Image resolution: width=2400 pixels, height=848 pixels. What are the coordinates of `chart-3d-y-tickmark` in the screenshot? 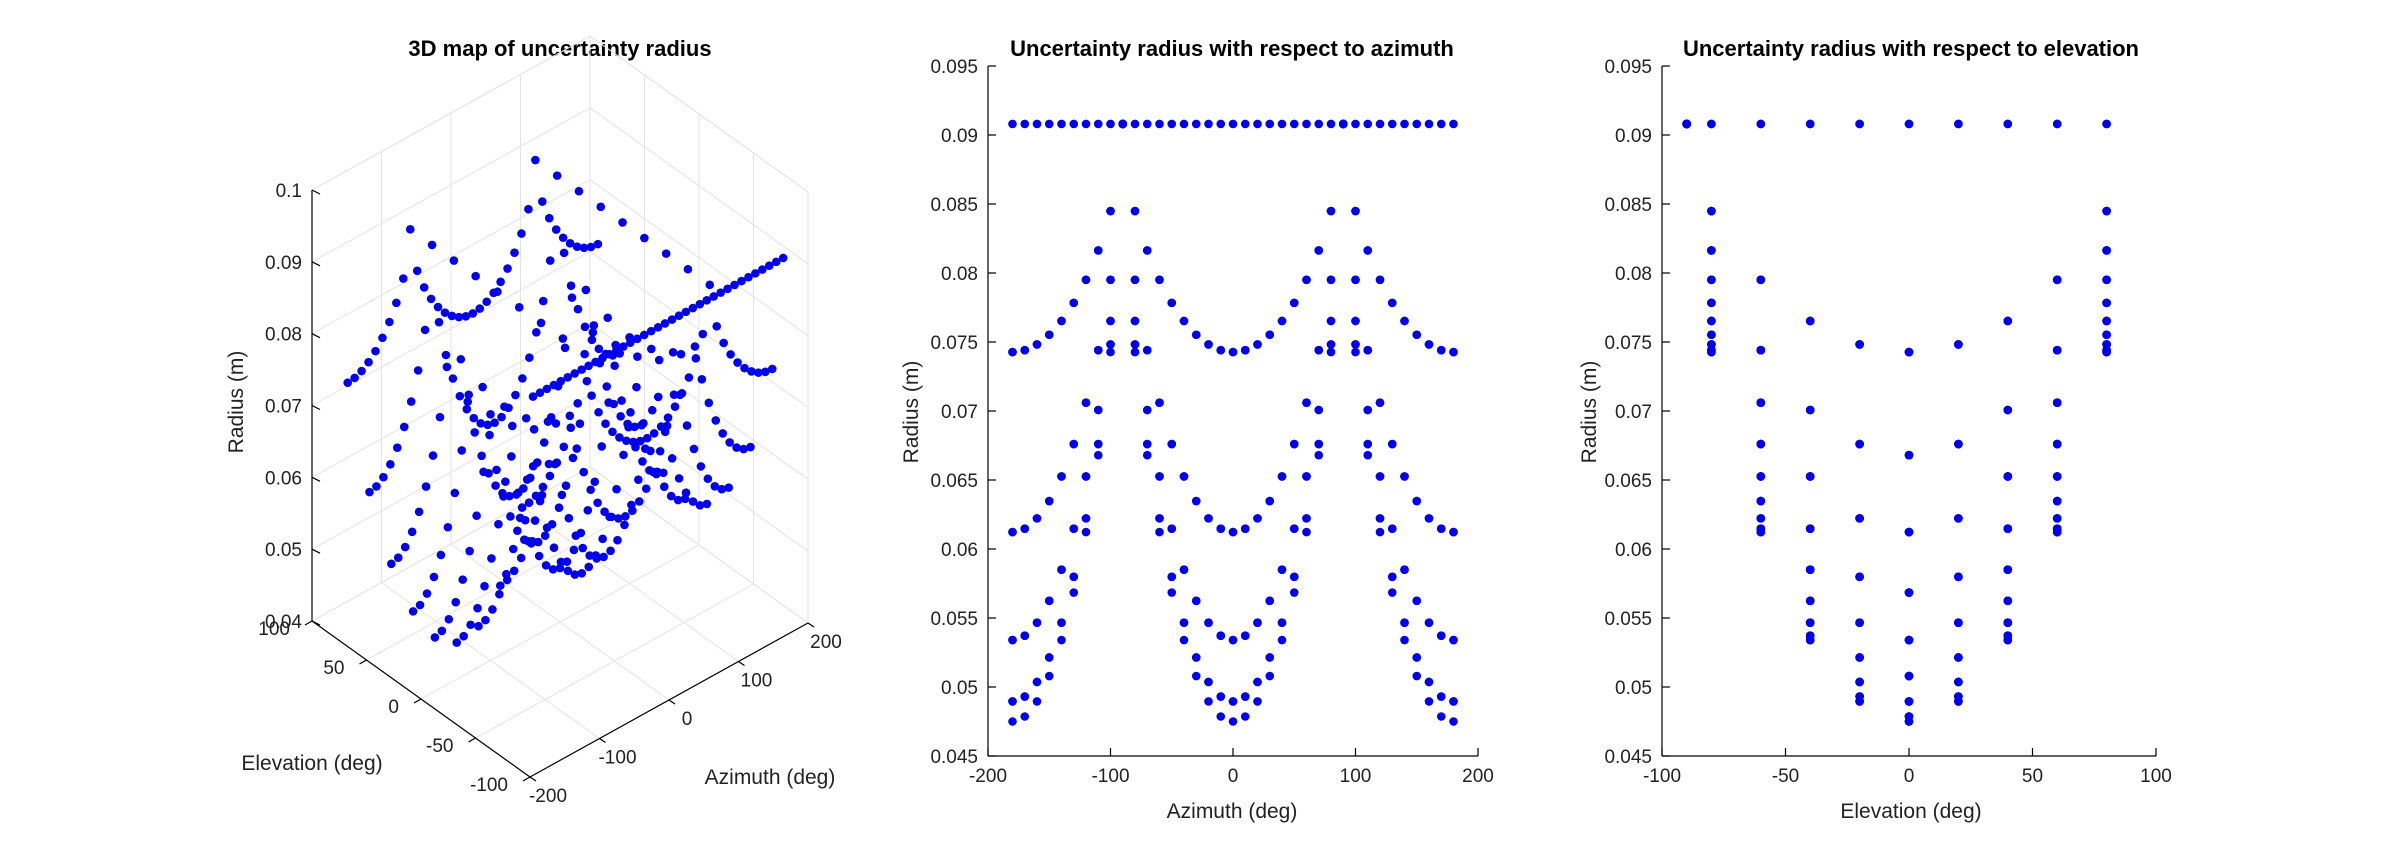 It's located at (363, 662).